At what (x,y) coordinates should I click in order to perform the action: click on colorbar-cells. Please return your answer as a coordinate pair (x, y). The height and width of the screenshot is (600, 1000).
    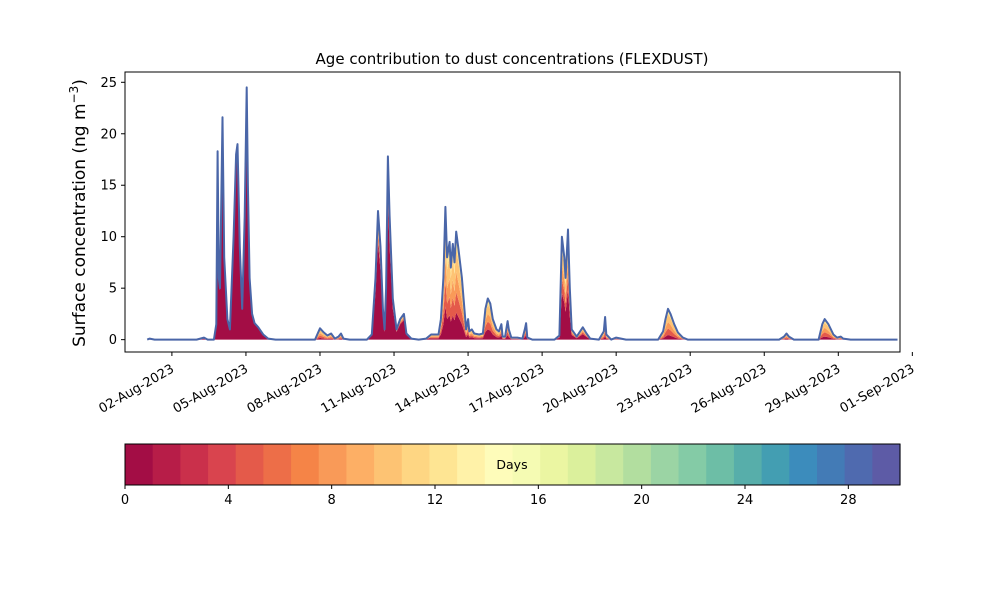
    Looking at the image, I should click on (513, 464).